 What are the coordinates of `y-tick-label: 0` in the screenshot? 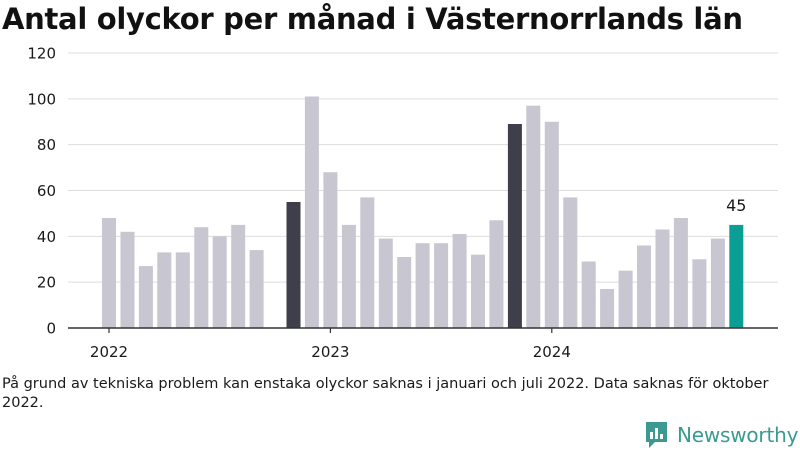 It's located at (51, 329).